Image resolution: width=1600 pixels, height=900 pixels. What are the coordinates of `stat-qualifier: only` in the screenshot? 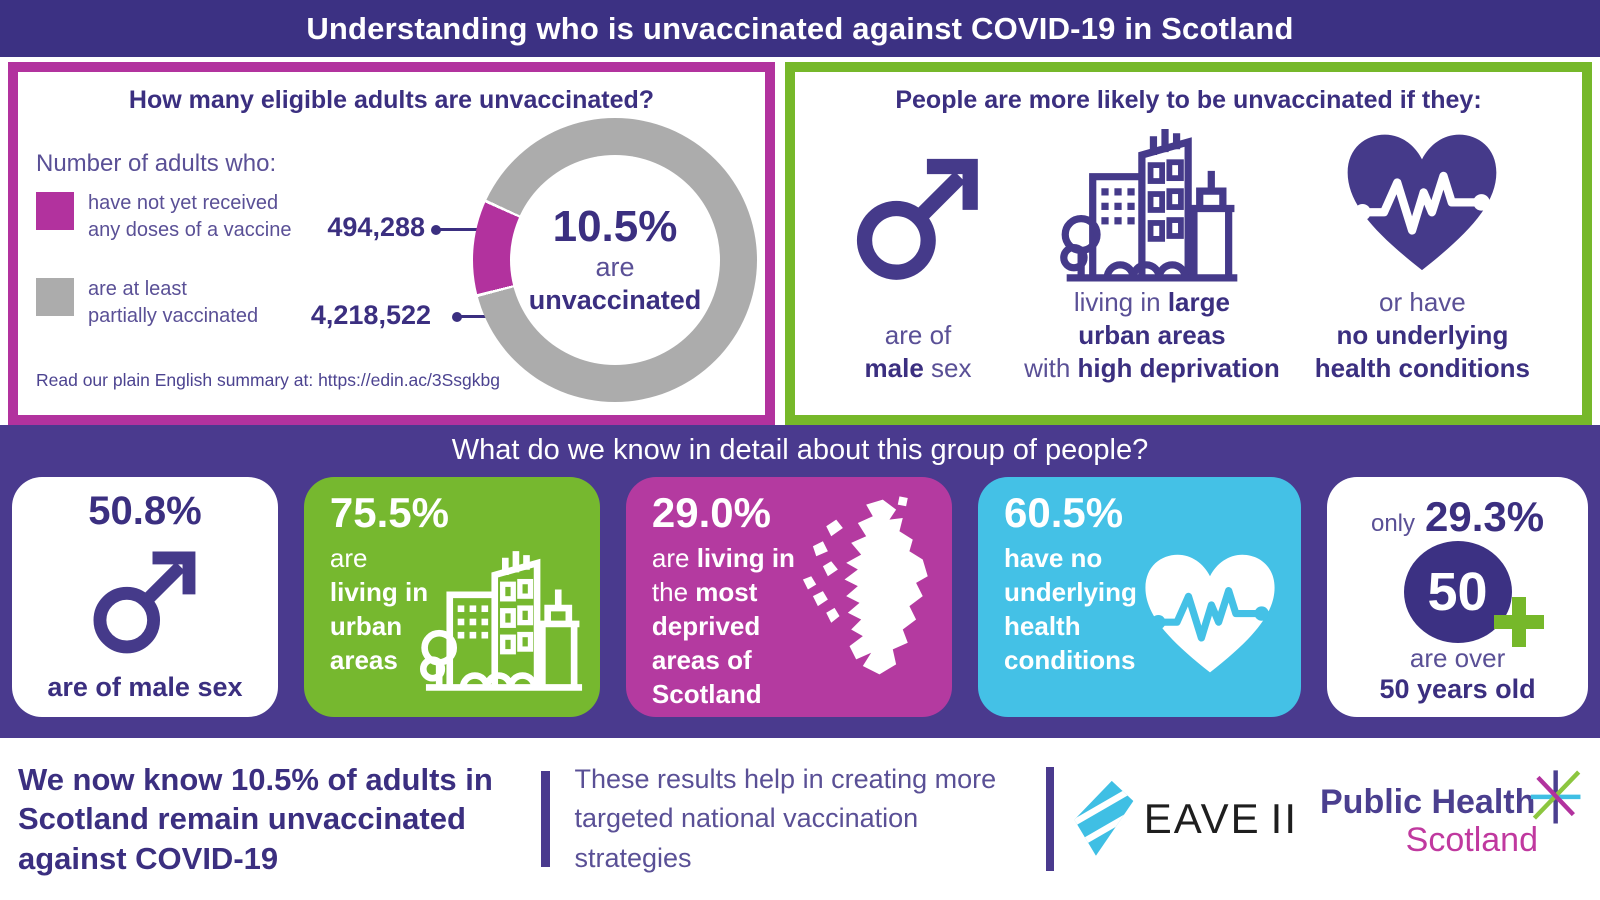 It's located at (1393, 523).